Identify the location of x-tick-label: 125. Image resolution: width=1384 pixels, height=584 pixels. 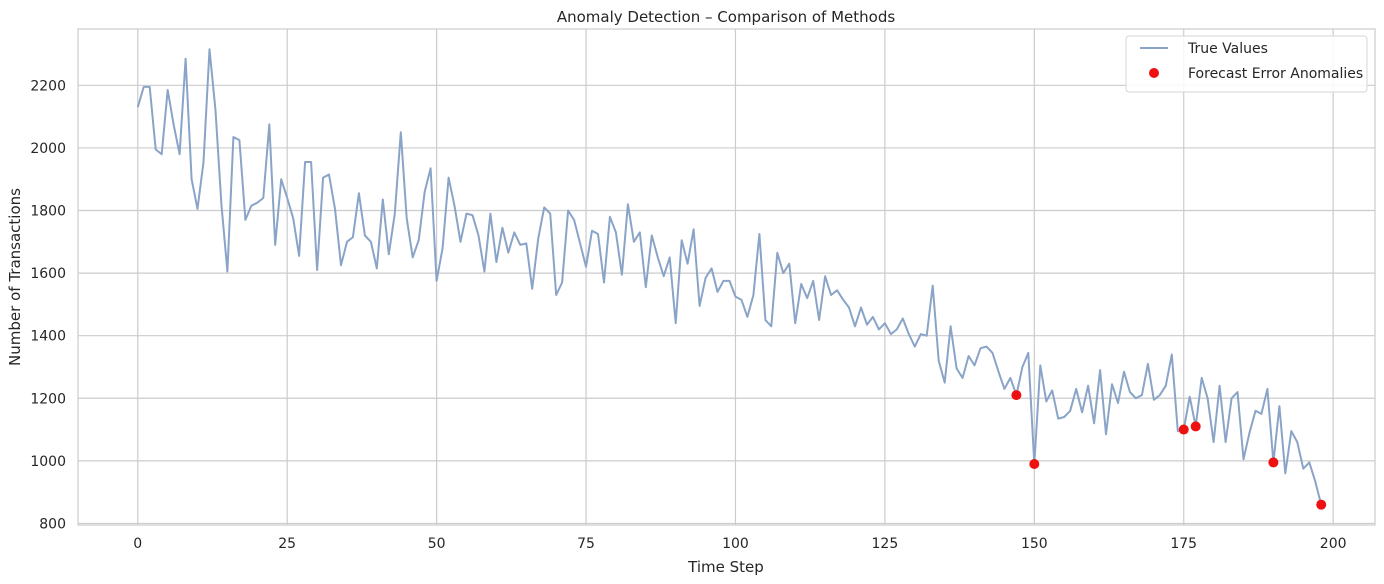
(885, 544).